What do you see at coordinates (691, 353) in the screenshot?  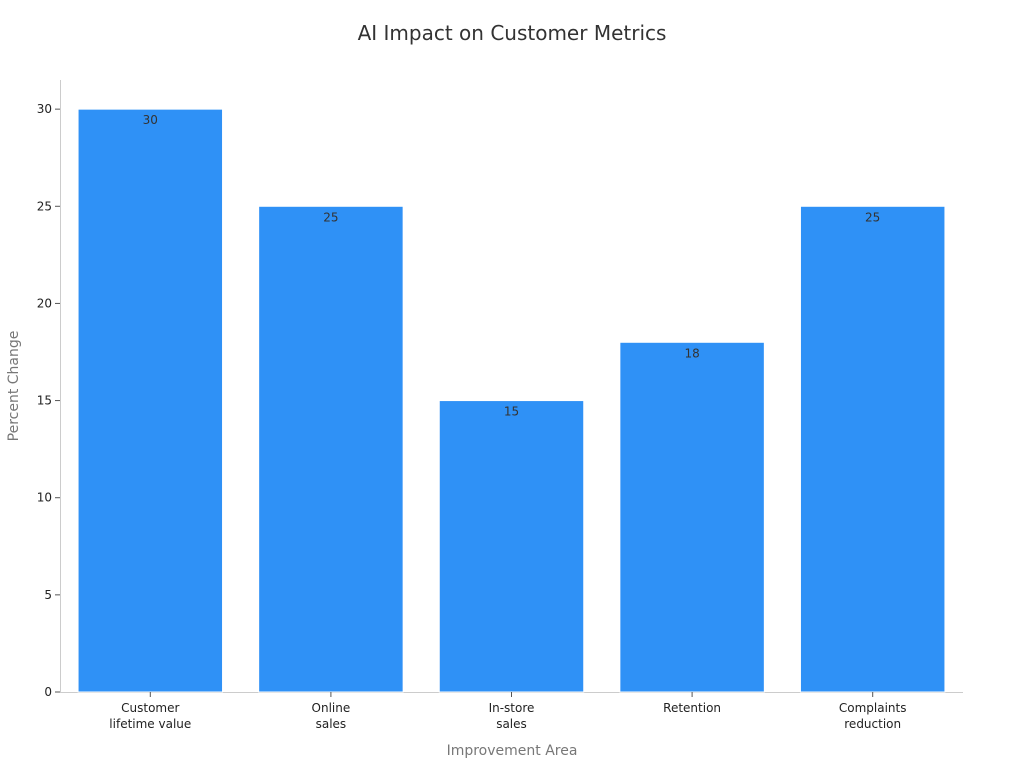 I see `data-label: 18` at bounding box center [691, 353].